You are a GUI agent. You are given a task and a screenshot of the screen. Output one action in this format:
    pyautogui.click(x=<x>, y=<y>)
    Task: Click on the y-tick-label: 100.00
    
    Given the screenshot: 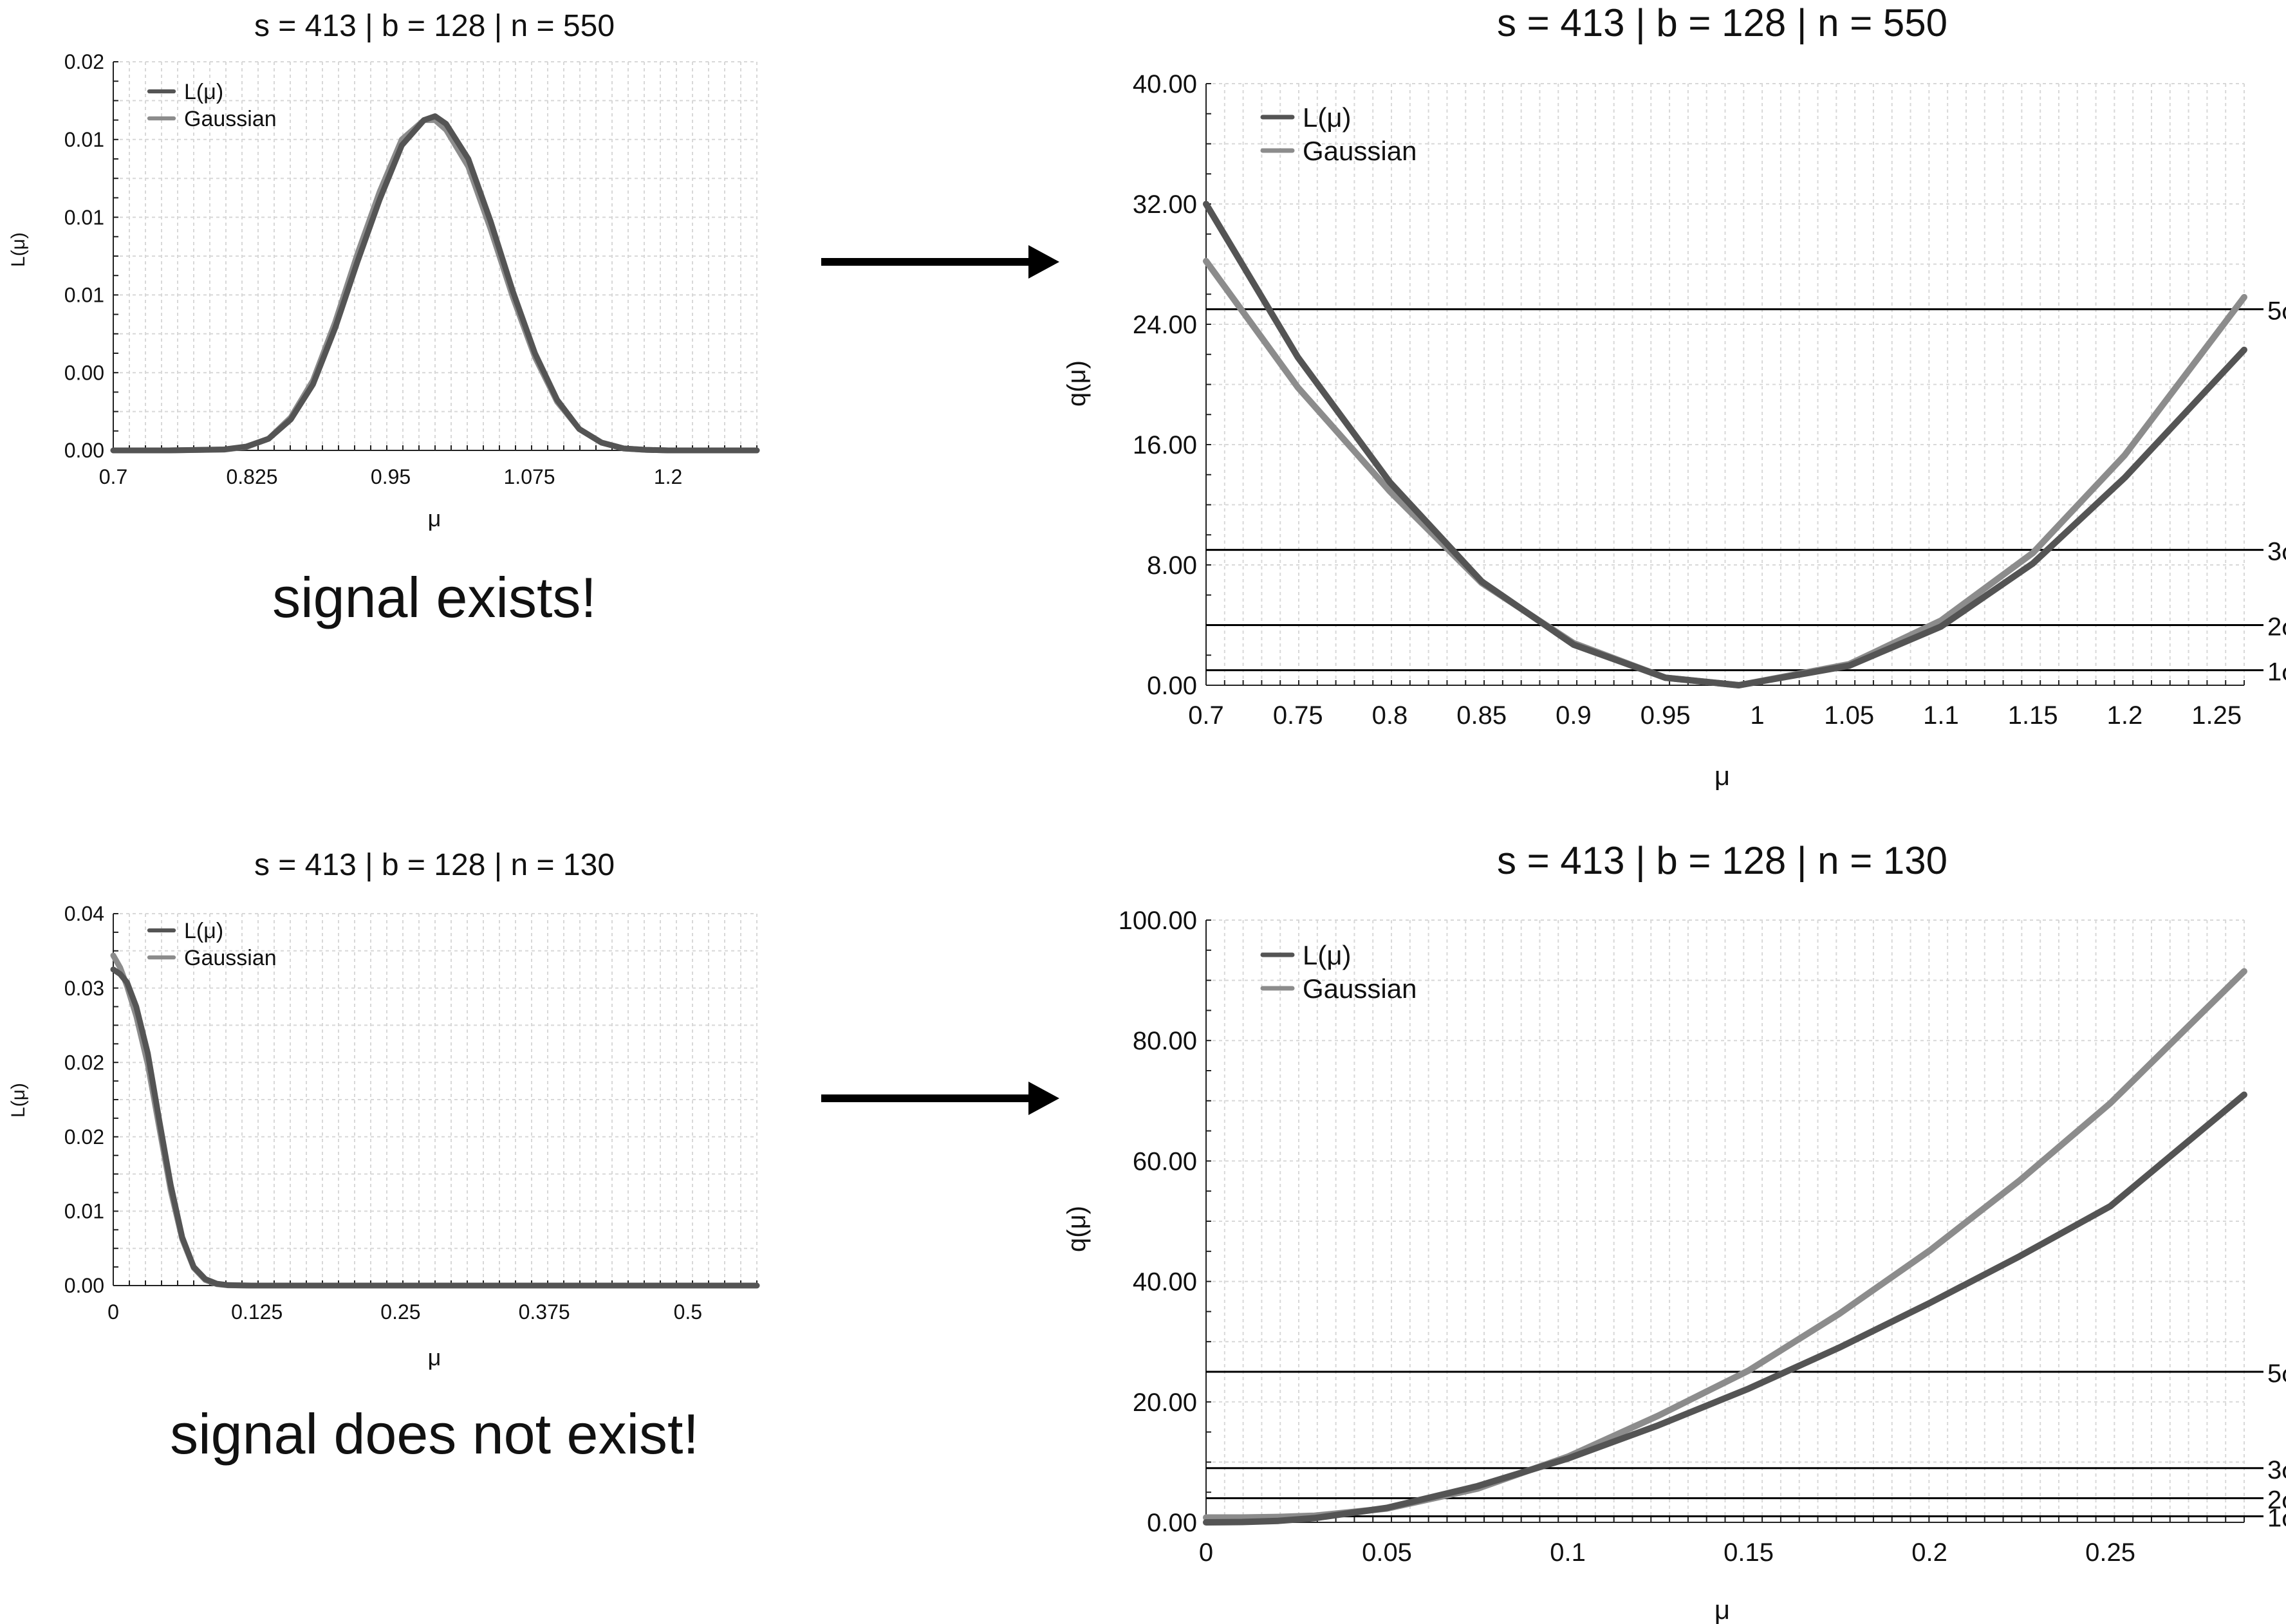 What is the action you would take?
    pyautogui.click(x=1158, y=921)
    